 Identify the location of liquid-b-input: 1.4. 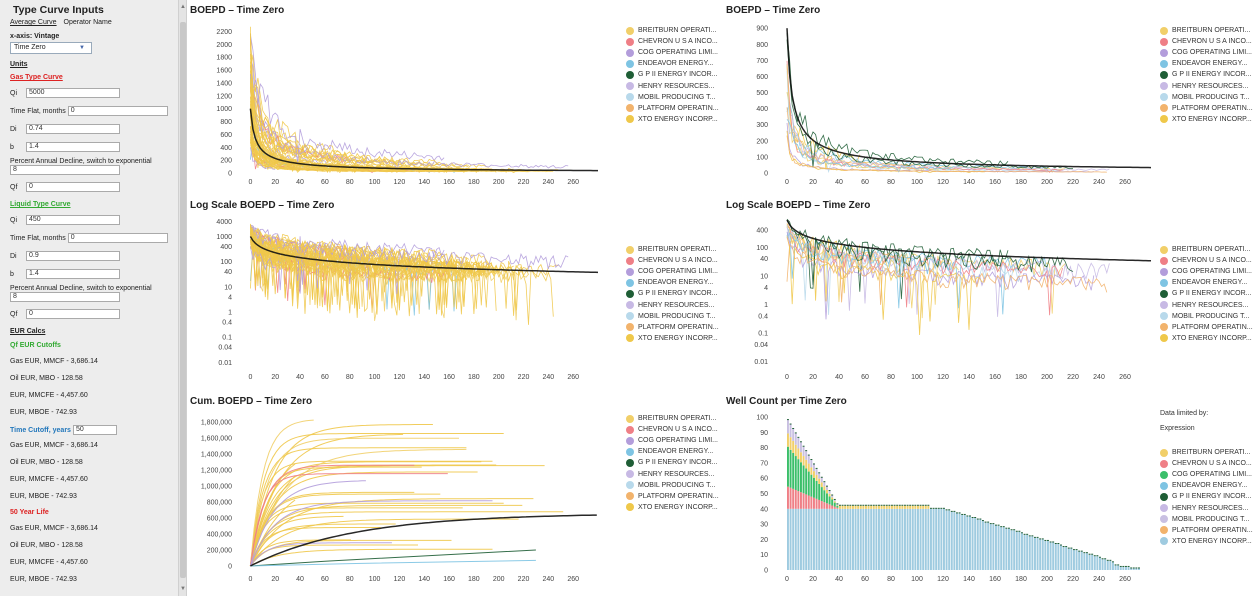
(73, 274).